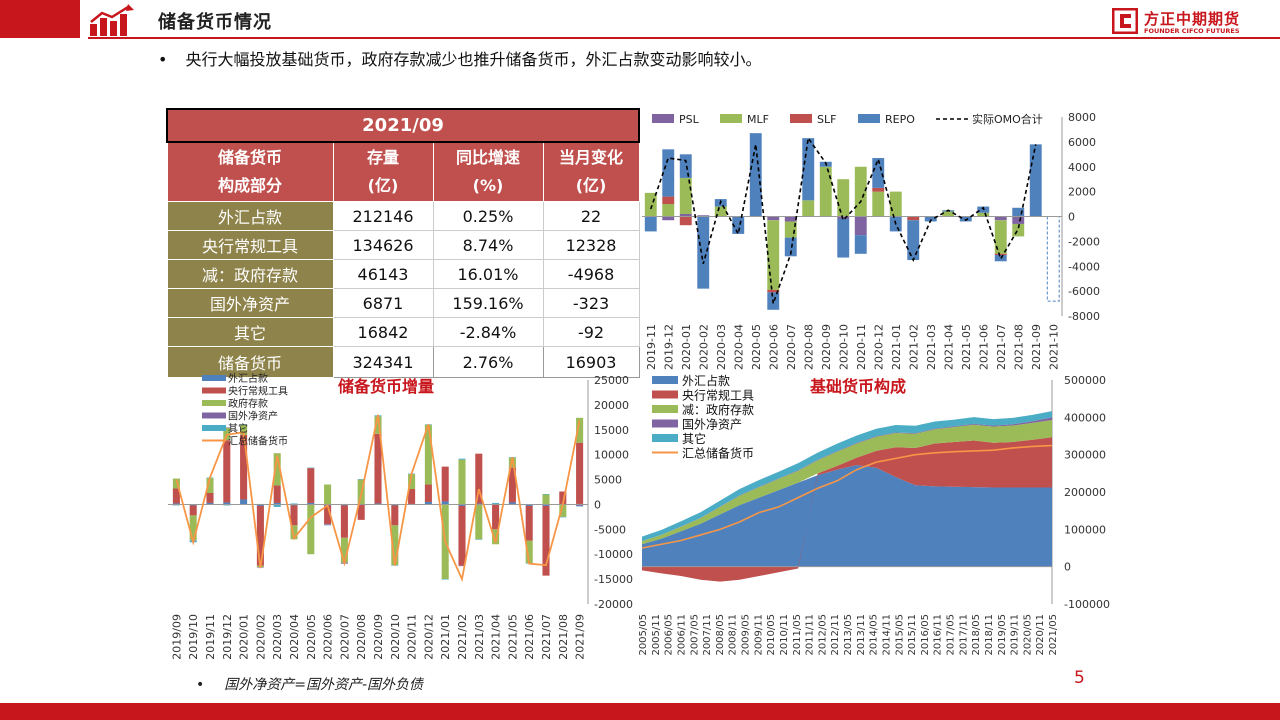 This screenshot has height=720, width=1280. What do you see at coordinates (403, 216) in the screenshot?
I see `table-row: 外汇占款 212146 0.25% 22` at bounding box center [403, 216].